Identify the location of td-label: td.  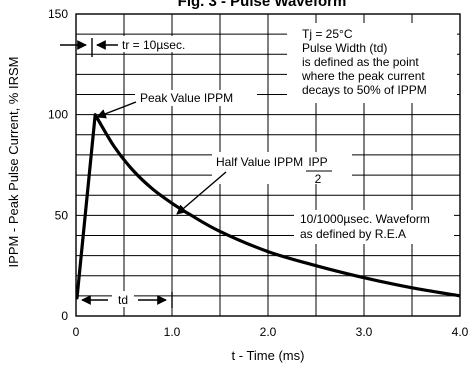
(123, 300).